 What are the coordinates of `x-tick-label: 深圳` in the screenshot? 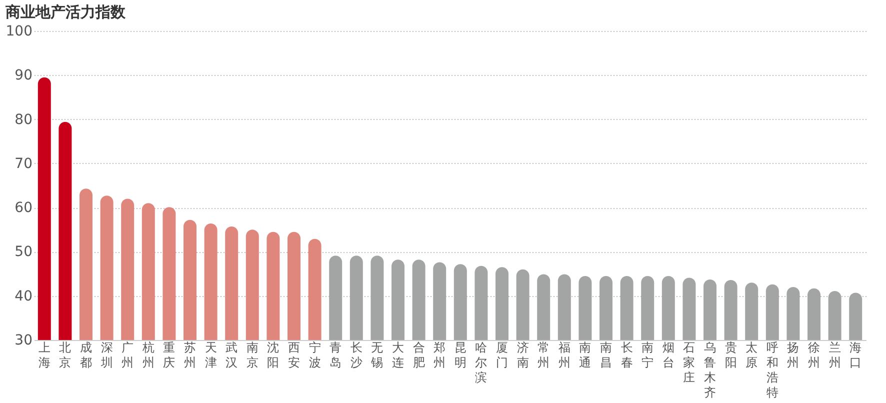 It's located at (106, 355).